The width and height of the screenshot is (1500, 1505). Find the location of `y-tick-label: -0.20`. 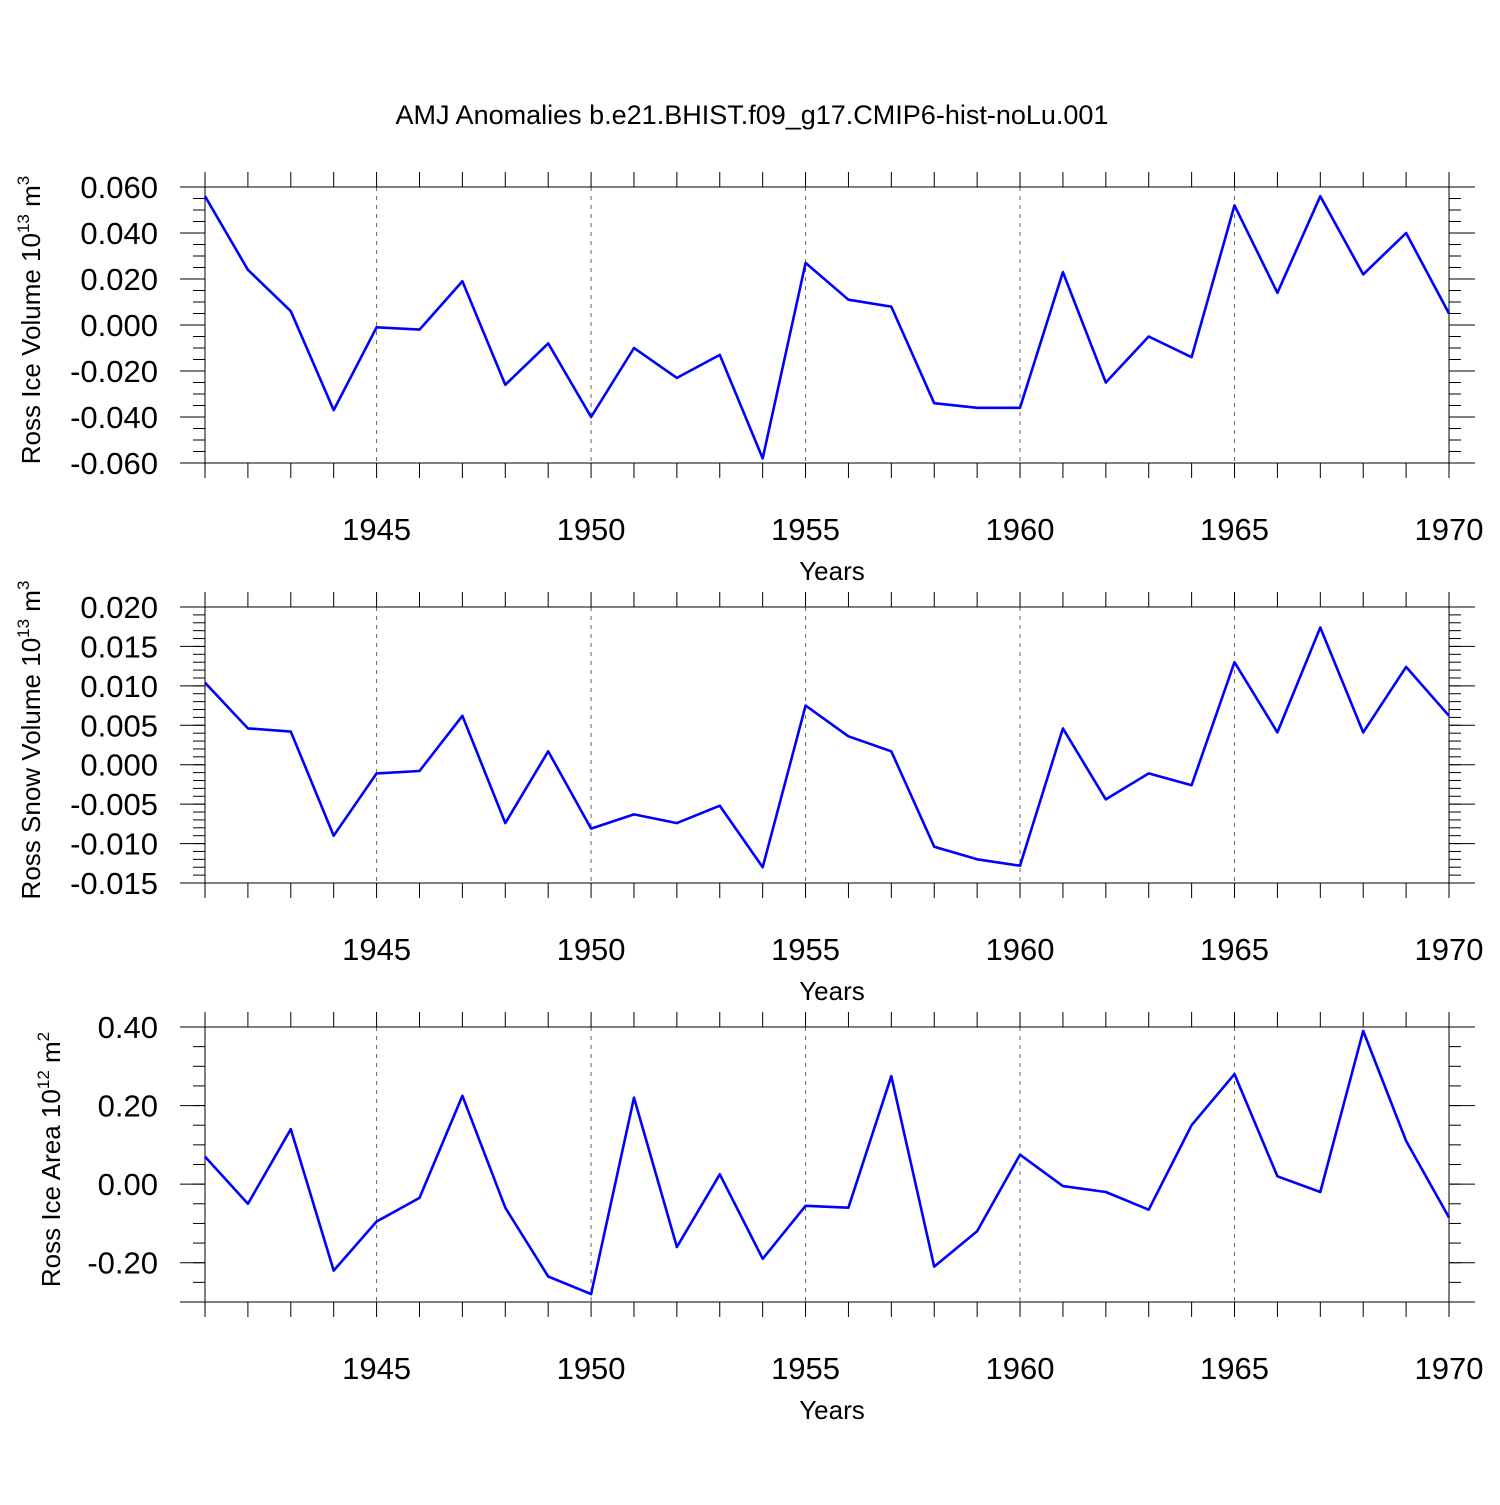

y-tick-label: -0.20 is located at coordinates (122, 1263).